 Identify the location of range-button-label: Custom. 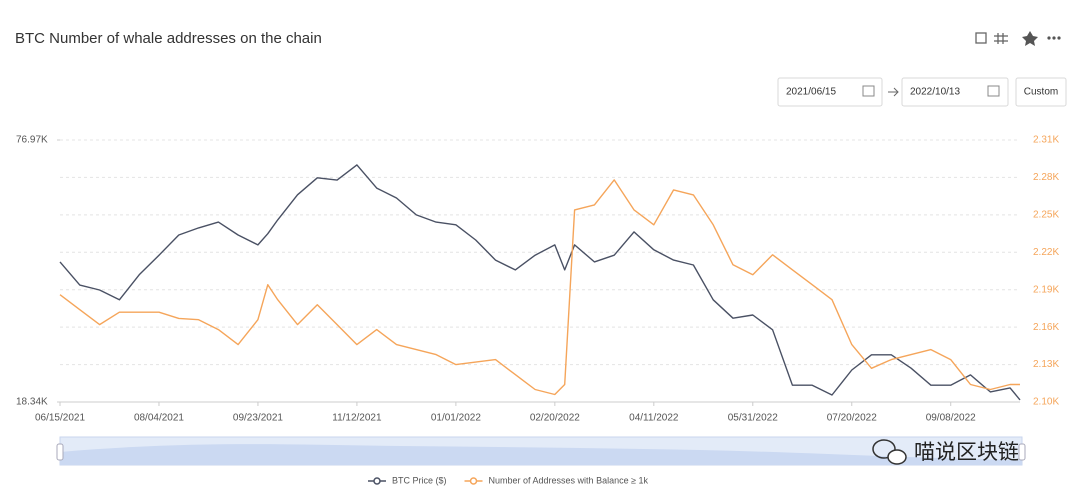
(1041, 92).